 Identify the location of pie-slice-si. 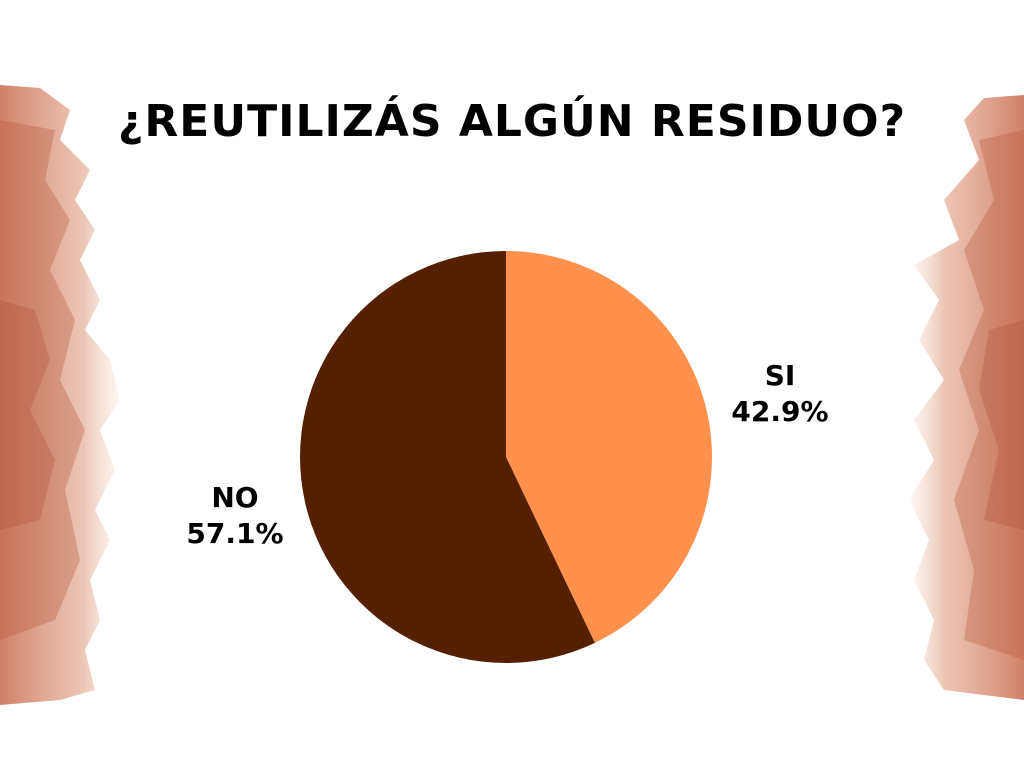
(609, 447).